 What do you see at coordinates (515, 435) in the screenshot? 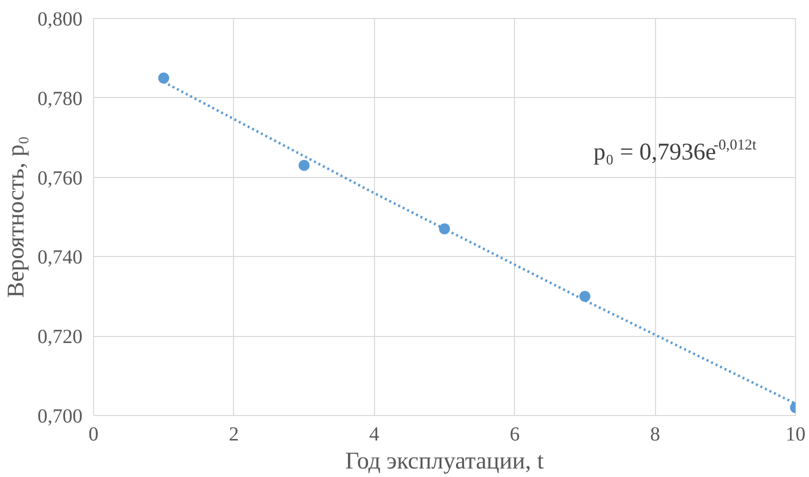
I see `x-tick-label: 6` at bounding box center [515, 435].